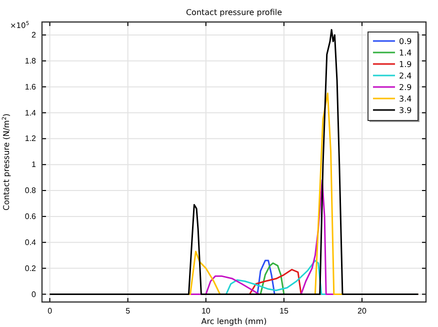 The image size is (438, 327). What do you see at coordinates (50, 311) in the screenshot?
I see `x-tick-label: 0` at bounding box center [50, 311].